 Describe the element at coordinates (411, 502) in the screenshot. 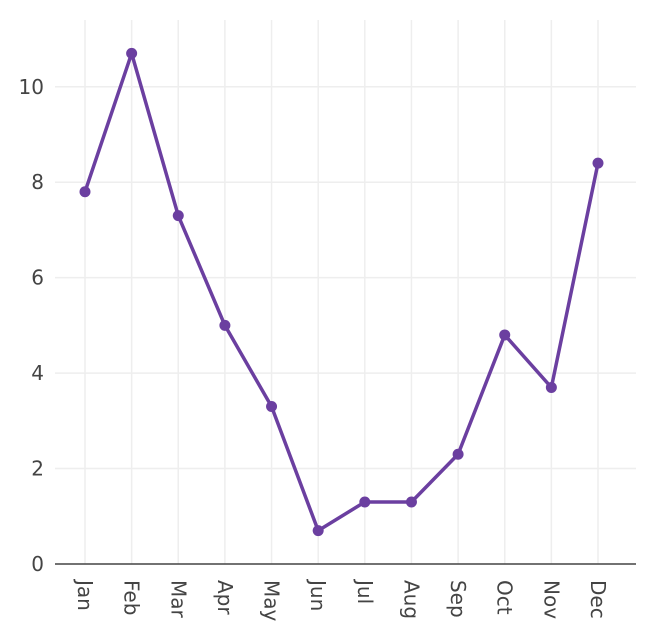

I see `data-point-aug` at that location.